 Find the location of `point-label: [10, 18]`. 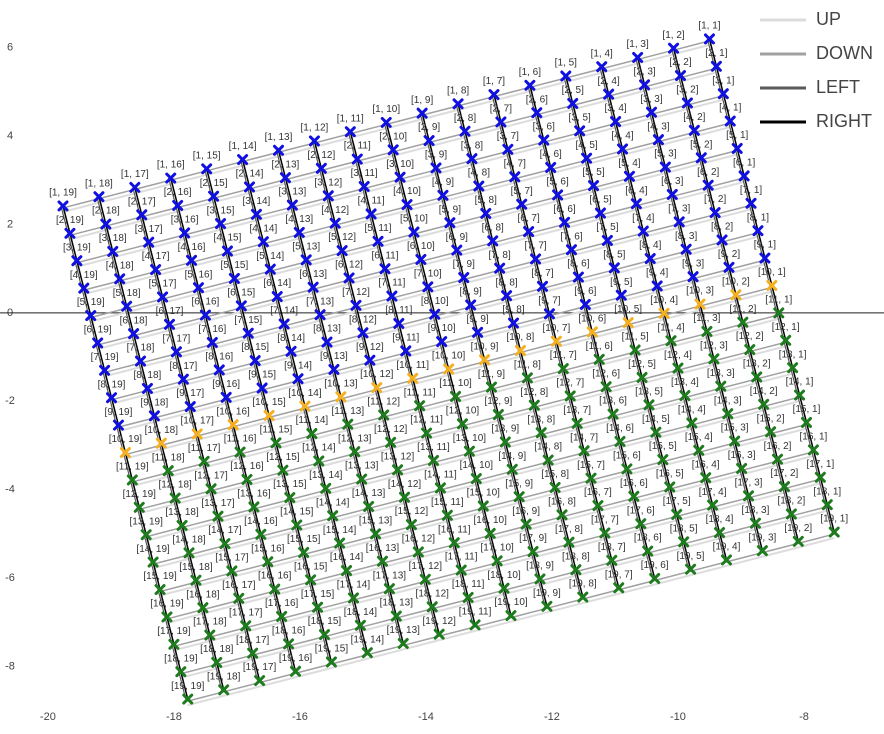

point-label: [10, 18] is located at coordinates (162, 430).